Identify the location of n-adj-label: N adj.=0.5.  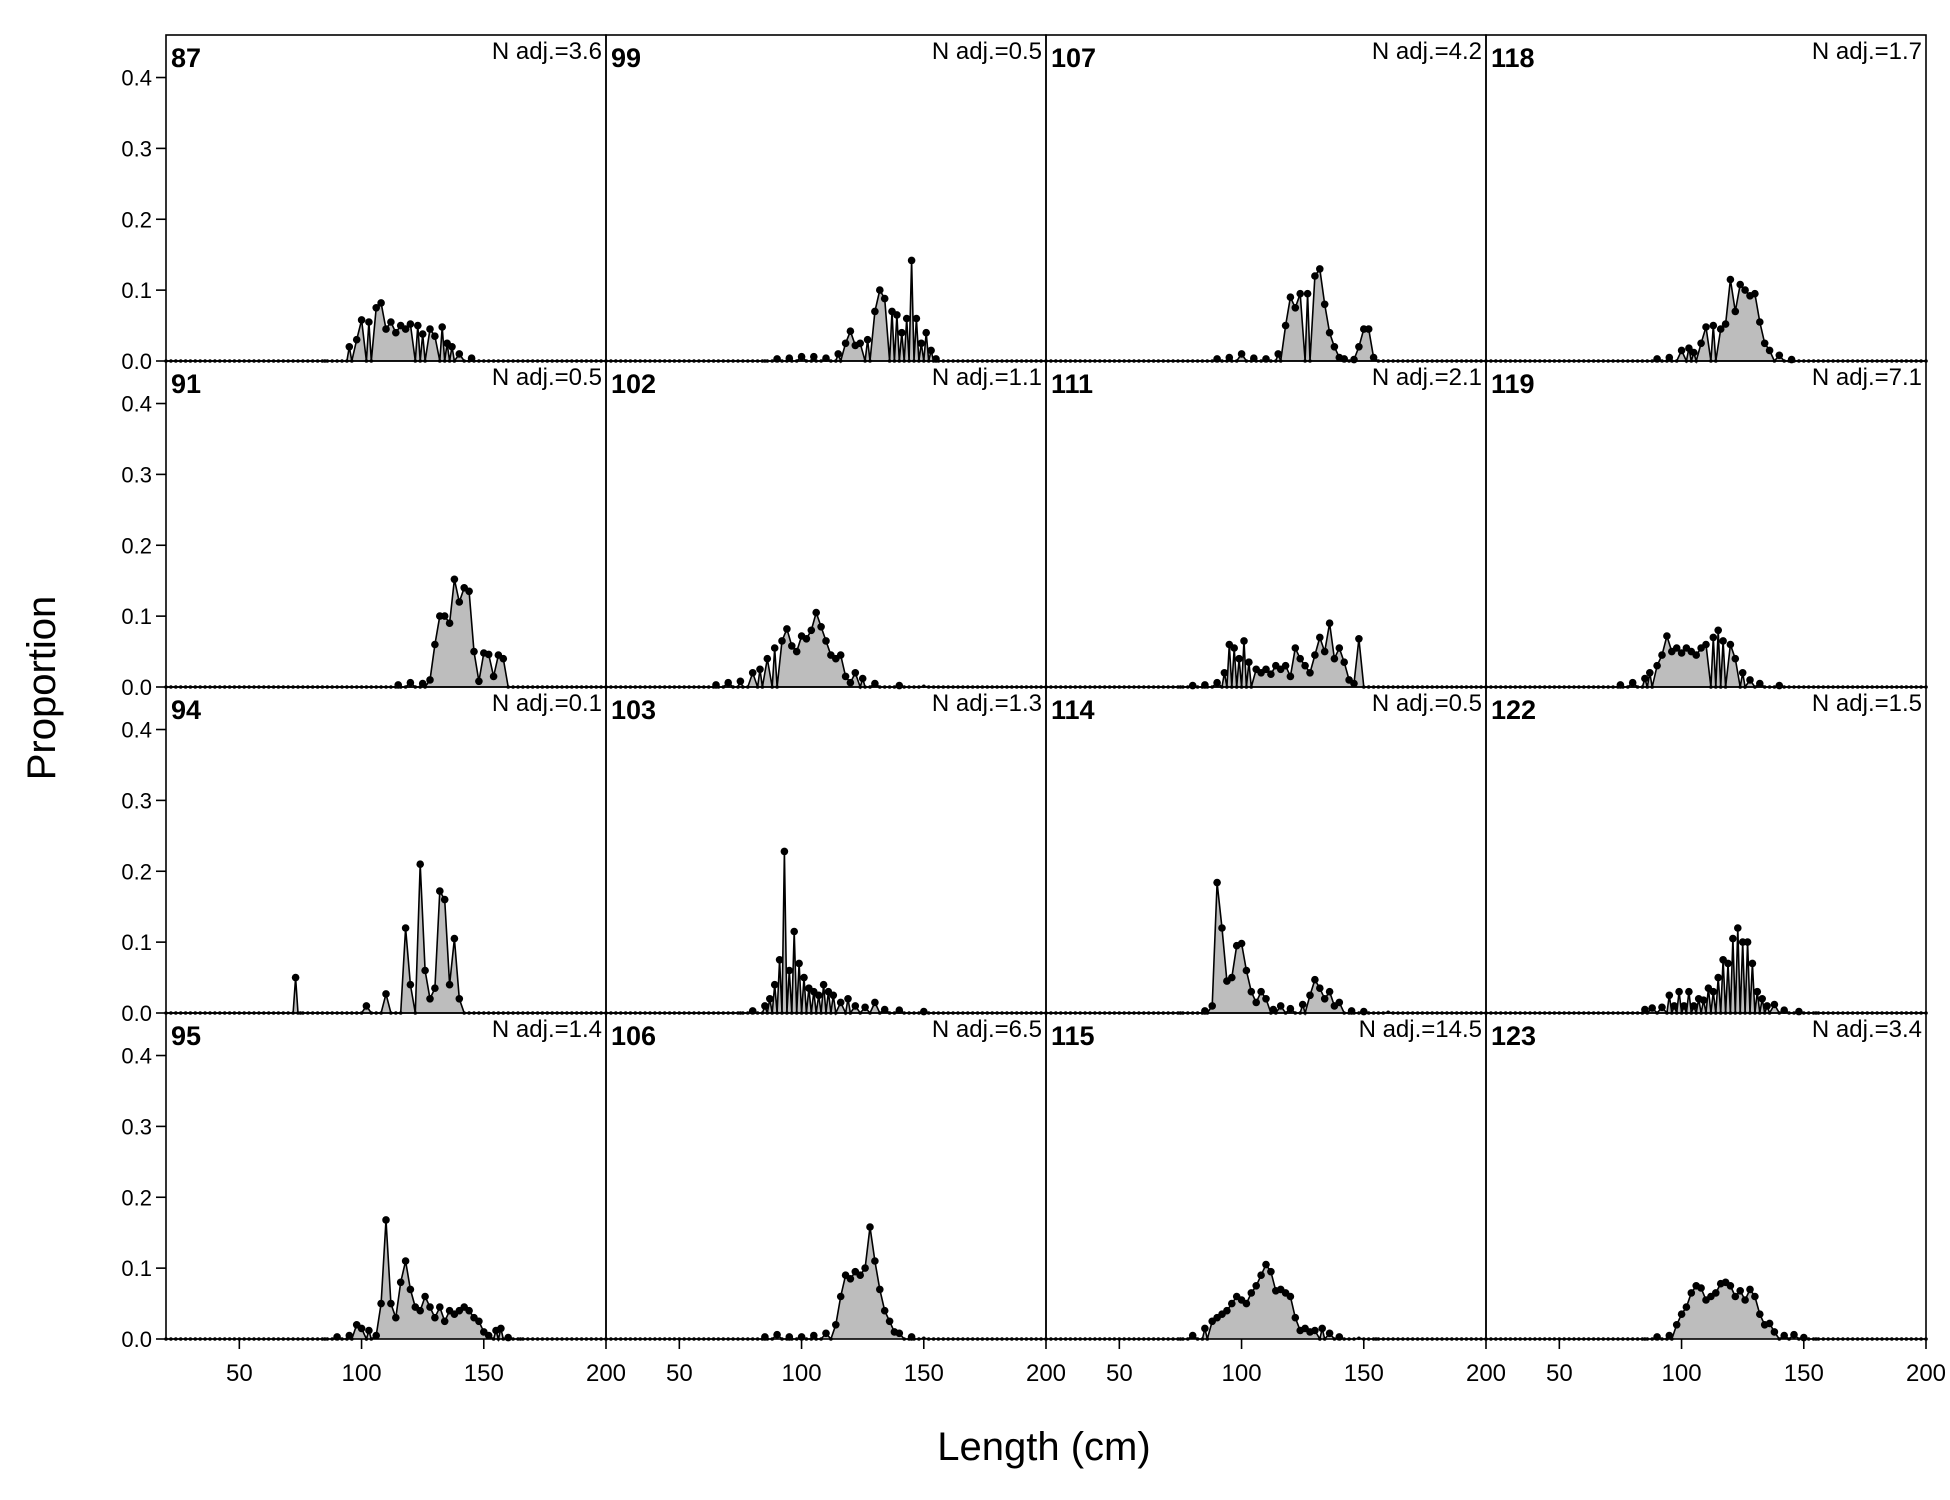
(547, 377).